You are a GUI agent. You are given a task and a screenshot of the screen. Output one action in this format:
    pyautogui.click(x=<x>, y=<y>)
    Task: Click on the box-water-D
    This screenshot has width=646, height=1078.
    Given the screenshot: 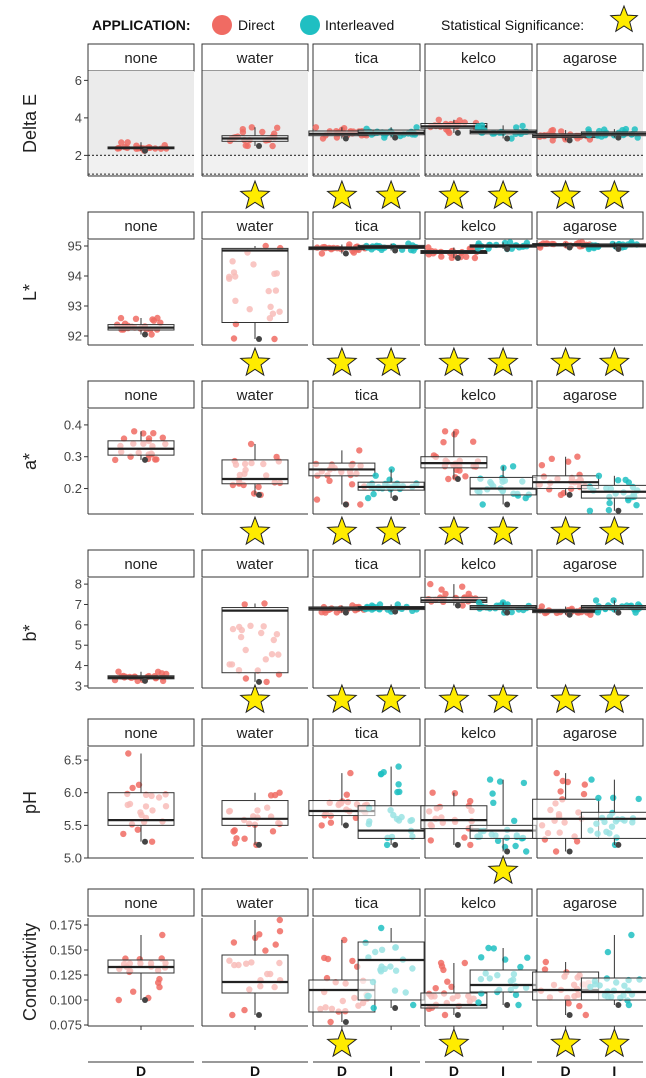 What is the action you would take?
    pyautogui.click(x=255, y=819)
    